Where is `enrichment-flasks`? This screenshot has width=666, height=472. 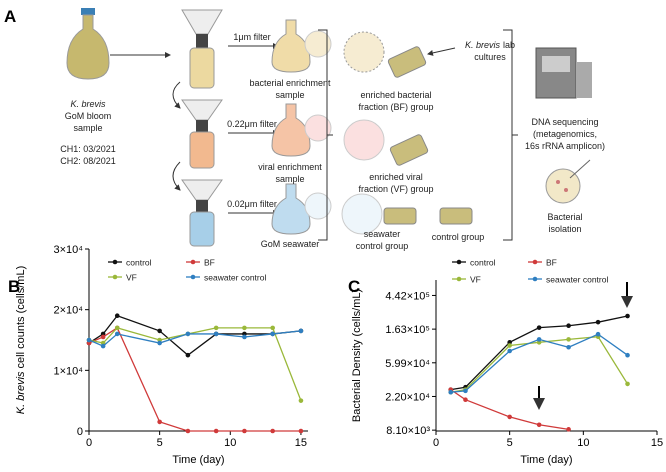 enrichment-flasks is located at coordinates (301, 127).